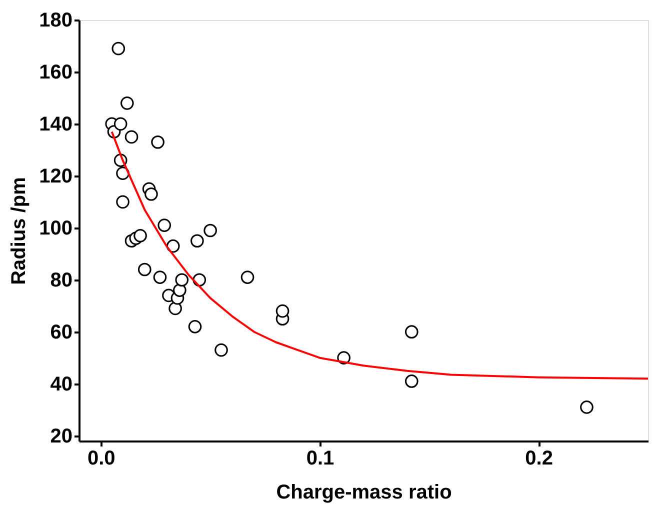 The height and width of the screenshot is (518, 664). What do you see at coordinates (539, 459) in the screenshot?
I see `x-tick-label: 0.2` at bounding box center [539, 459].